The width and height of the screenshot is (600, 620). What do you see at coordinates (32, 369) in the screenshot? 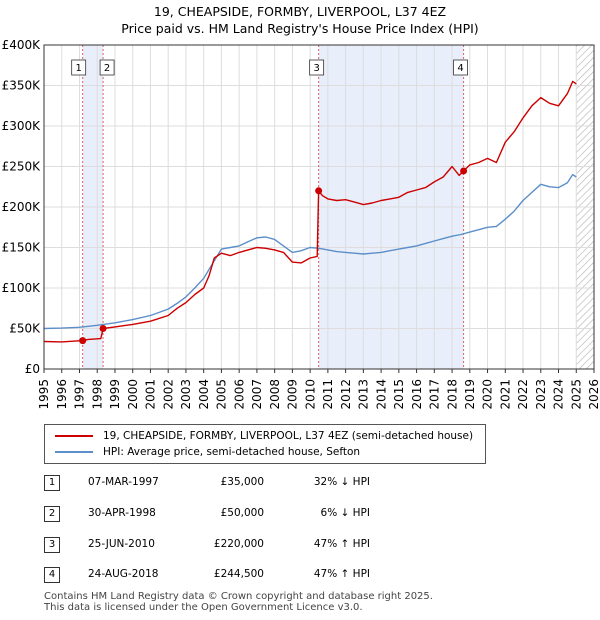
I see `y-tick-label: £0` at bounding box center [32, 369].